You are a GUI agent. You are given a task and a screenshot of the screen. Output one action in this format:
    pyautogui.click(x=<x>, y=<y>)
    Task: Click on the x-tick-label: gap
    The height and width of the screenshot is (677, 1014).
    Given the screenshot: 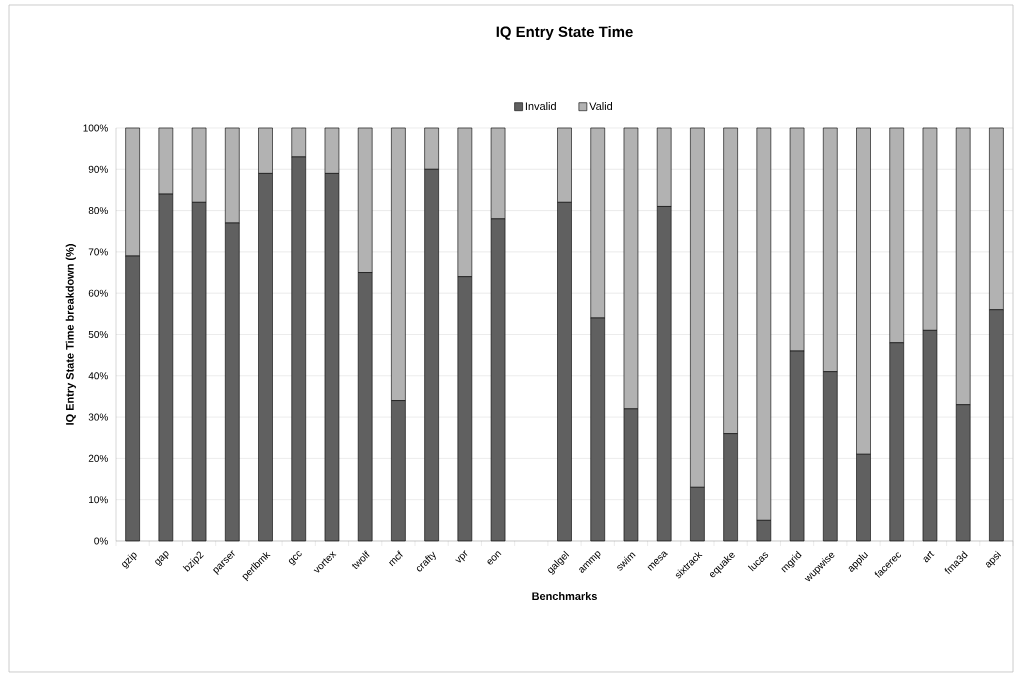 What is the action you would take?
    pyautogui.click(x=162, y=559)
    